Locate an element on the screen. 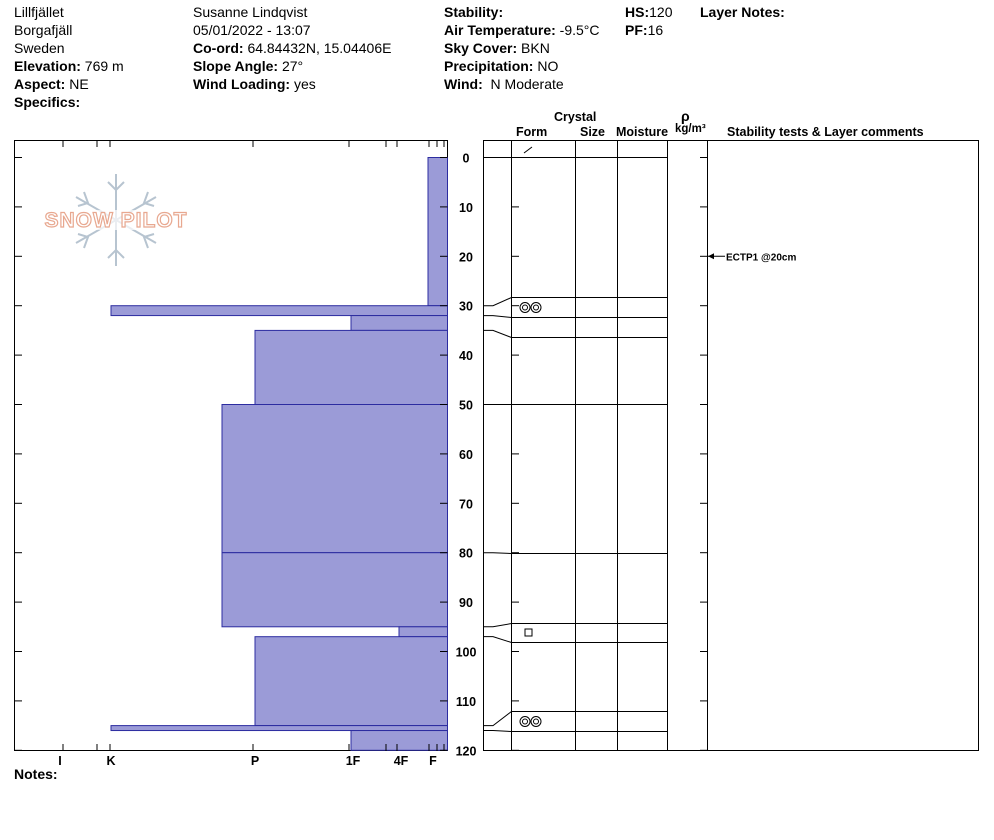 This screenshot has height=840, width=994. hardness-tick-label: K is located at coordinates (110, 761).